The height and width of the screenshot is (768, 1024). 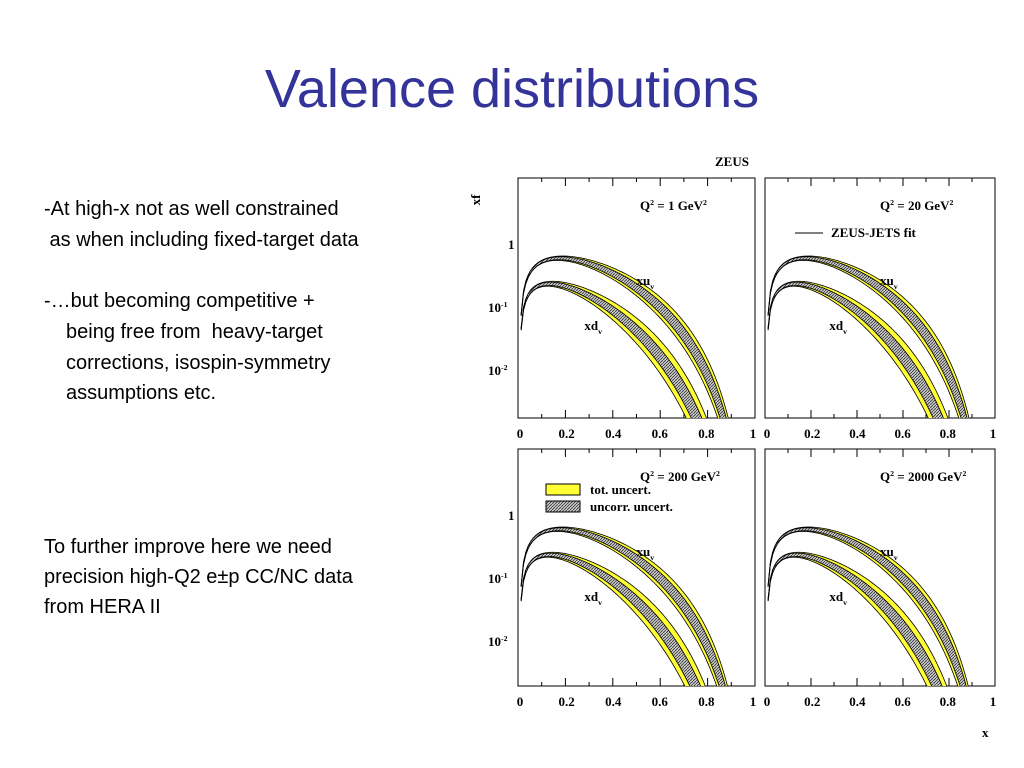 I want to click on text-line: corrections, isospin-symmetry, so click(x=198, y=363).